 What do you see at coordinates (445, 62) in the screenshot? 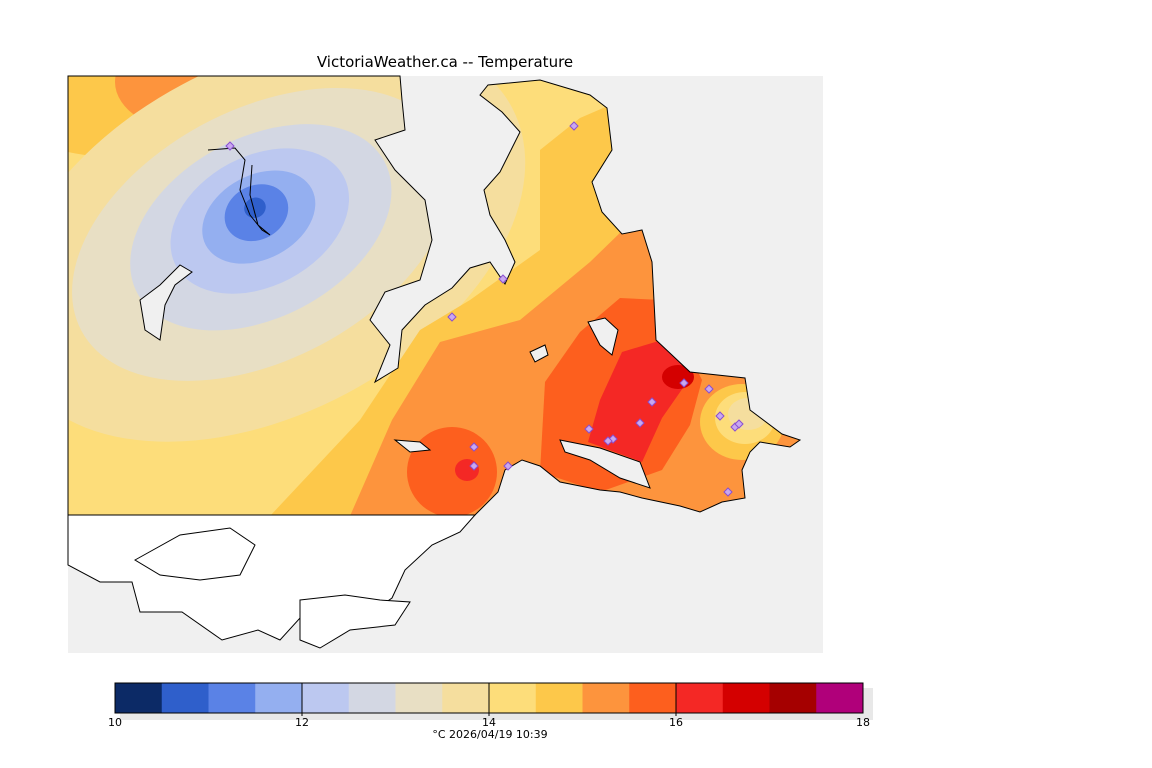
I see `map-title: VictoriaWeather.ca -- Temperature` at bounding box center [445, 62].